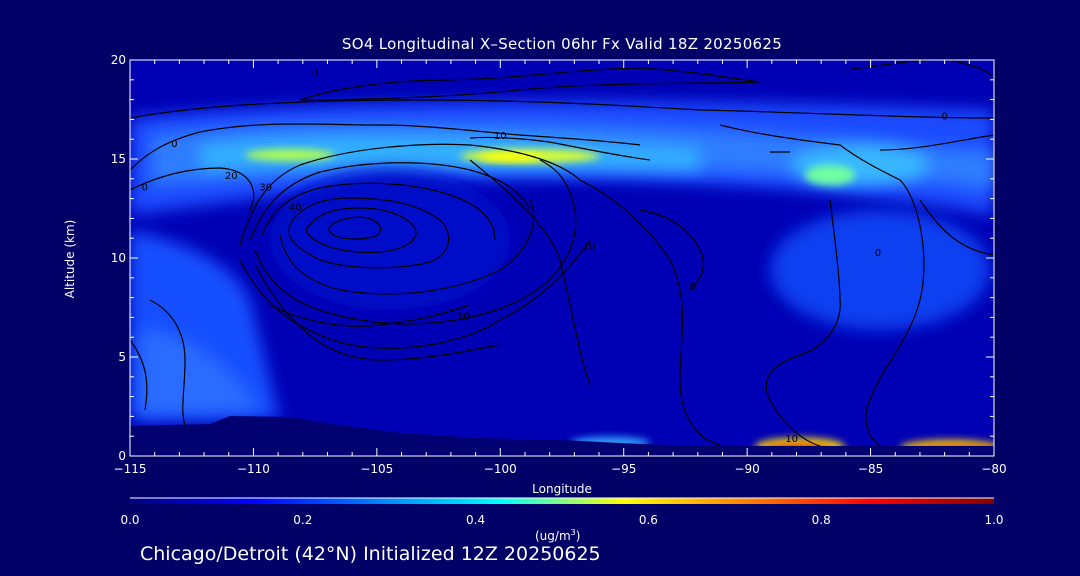 This screenshot has height=576, width=1080. I want to click on y-tick-label: 15, so click(118, 159).